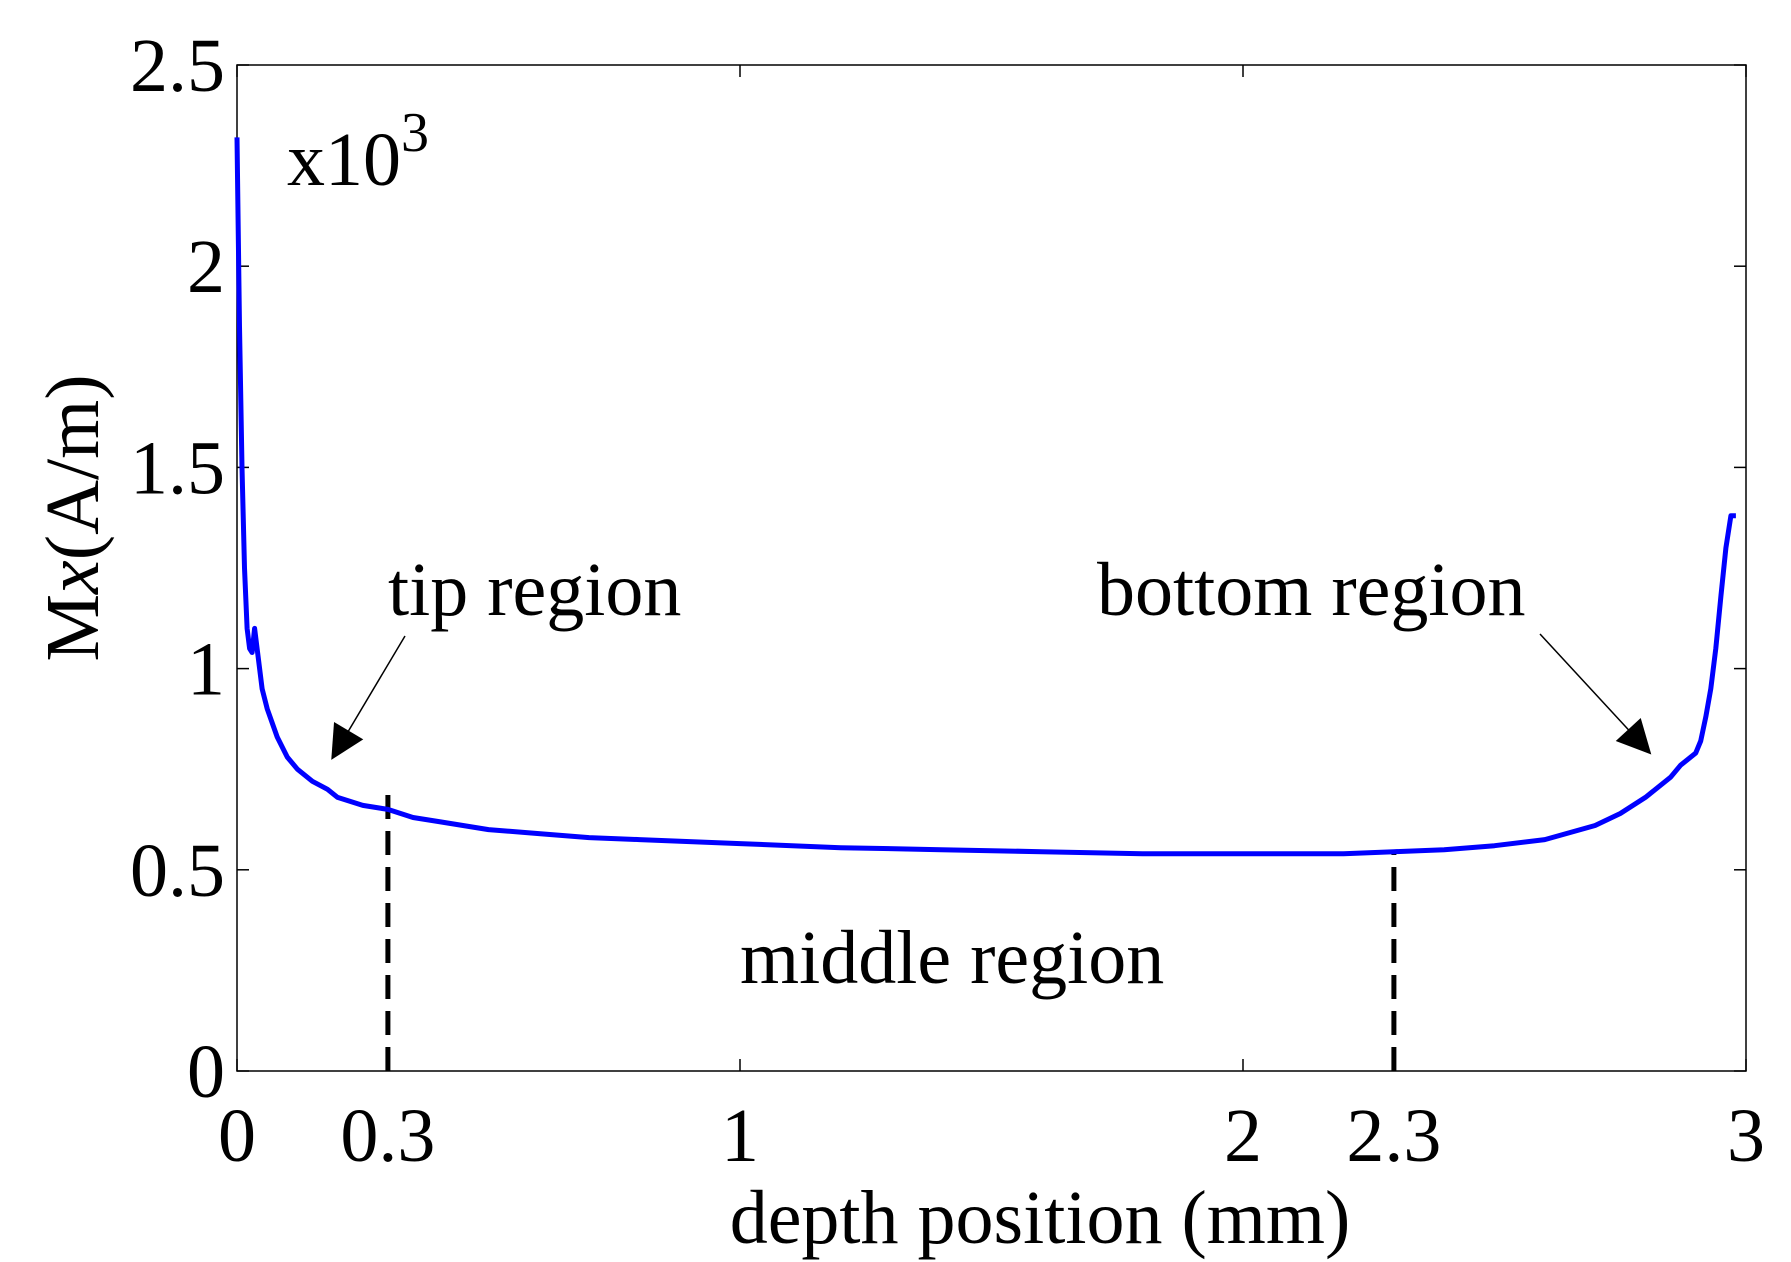 The image size is (1791, 1262). What do you see at coordinates (73, 517) in the screenshot?
I see `y-axis-title: Mx(A/m)` at bounding box center [73, 517].